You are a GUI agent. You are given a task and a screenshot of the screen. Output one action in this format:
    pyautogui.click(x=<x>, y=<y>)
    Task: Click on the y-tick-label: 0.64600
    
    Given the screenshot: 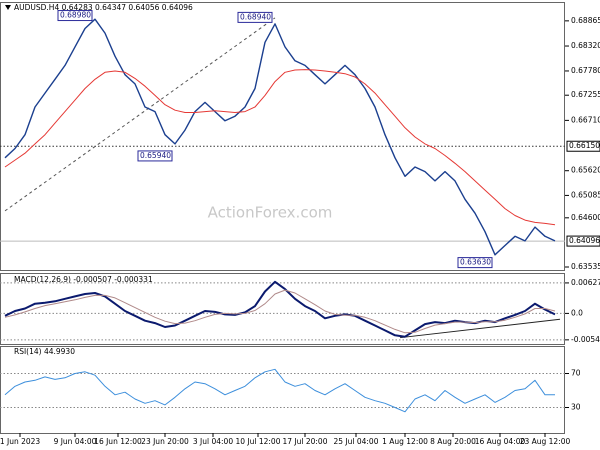 What is the action you would take?
    pyautogui.click(x=585, y=217)
    